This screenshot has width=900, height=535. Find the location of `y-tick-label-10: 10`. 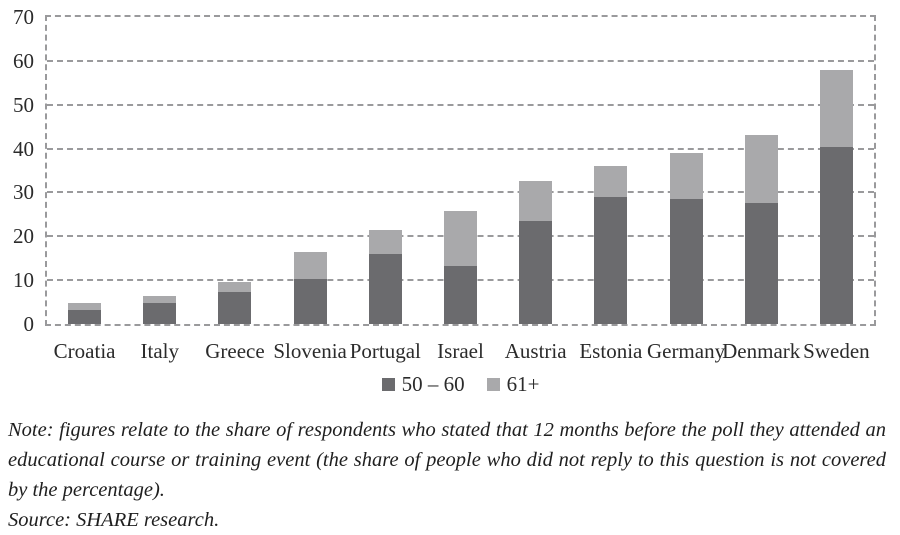

y-tick-label-10: 10 is located at coordinates (23, 280).